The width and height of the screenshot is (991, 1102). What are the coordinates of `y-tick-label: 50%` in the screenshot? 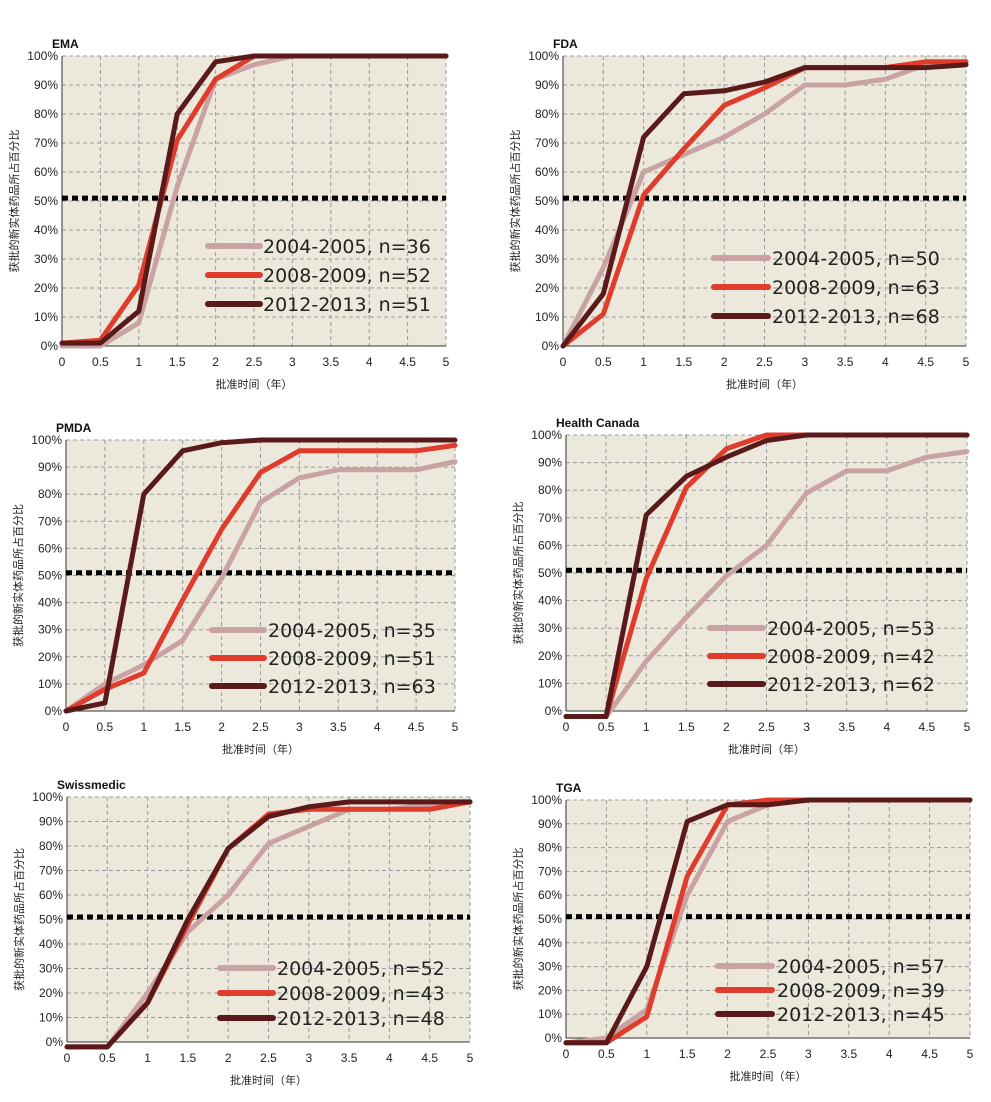 It's located at (51, 920).